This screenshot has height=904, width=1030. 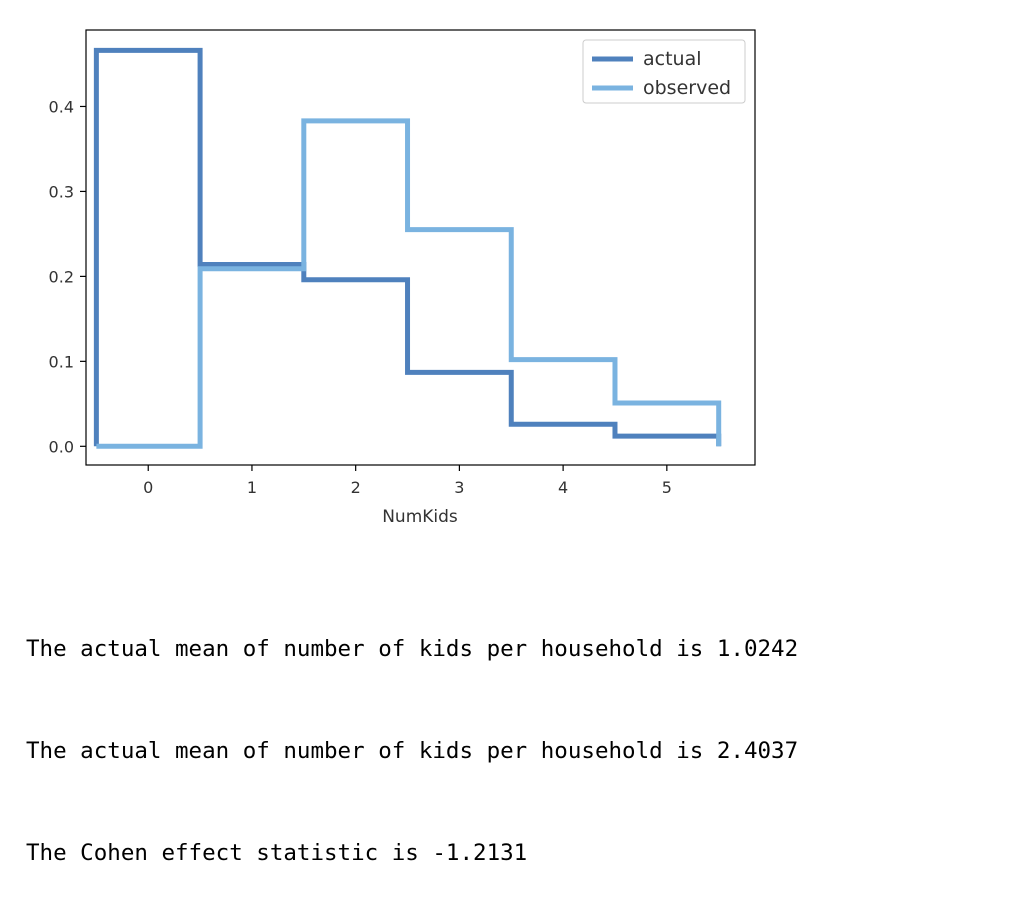 What do you see at coordinates (277, 853) in the screenshot?
I see `output-line-cohen-effect: The Cohen effect statistic is -1.2131` at bounding box center [277, 853].